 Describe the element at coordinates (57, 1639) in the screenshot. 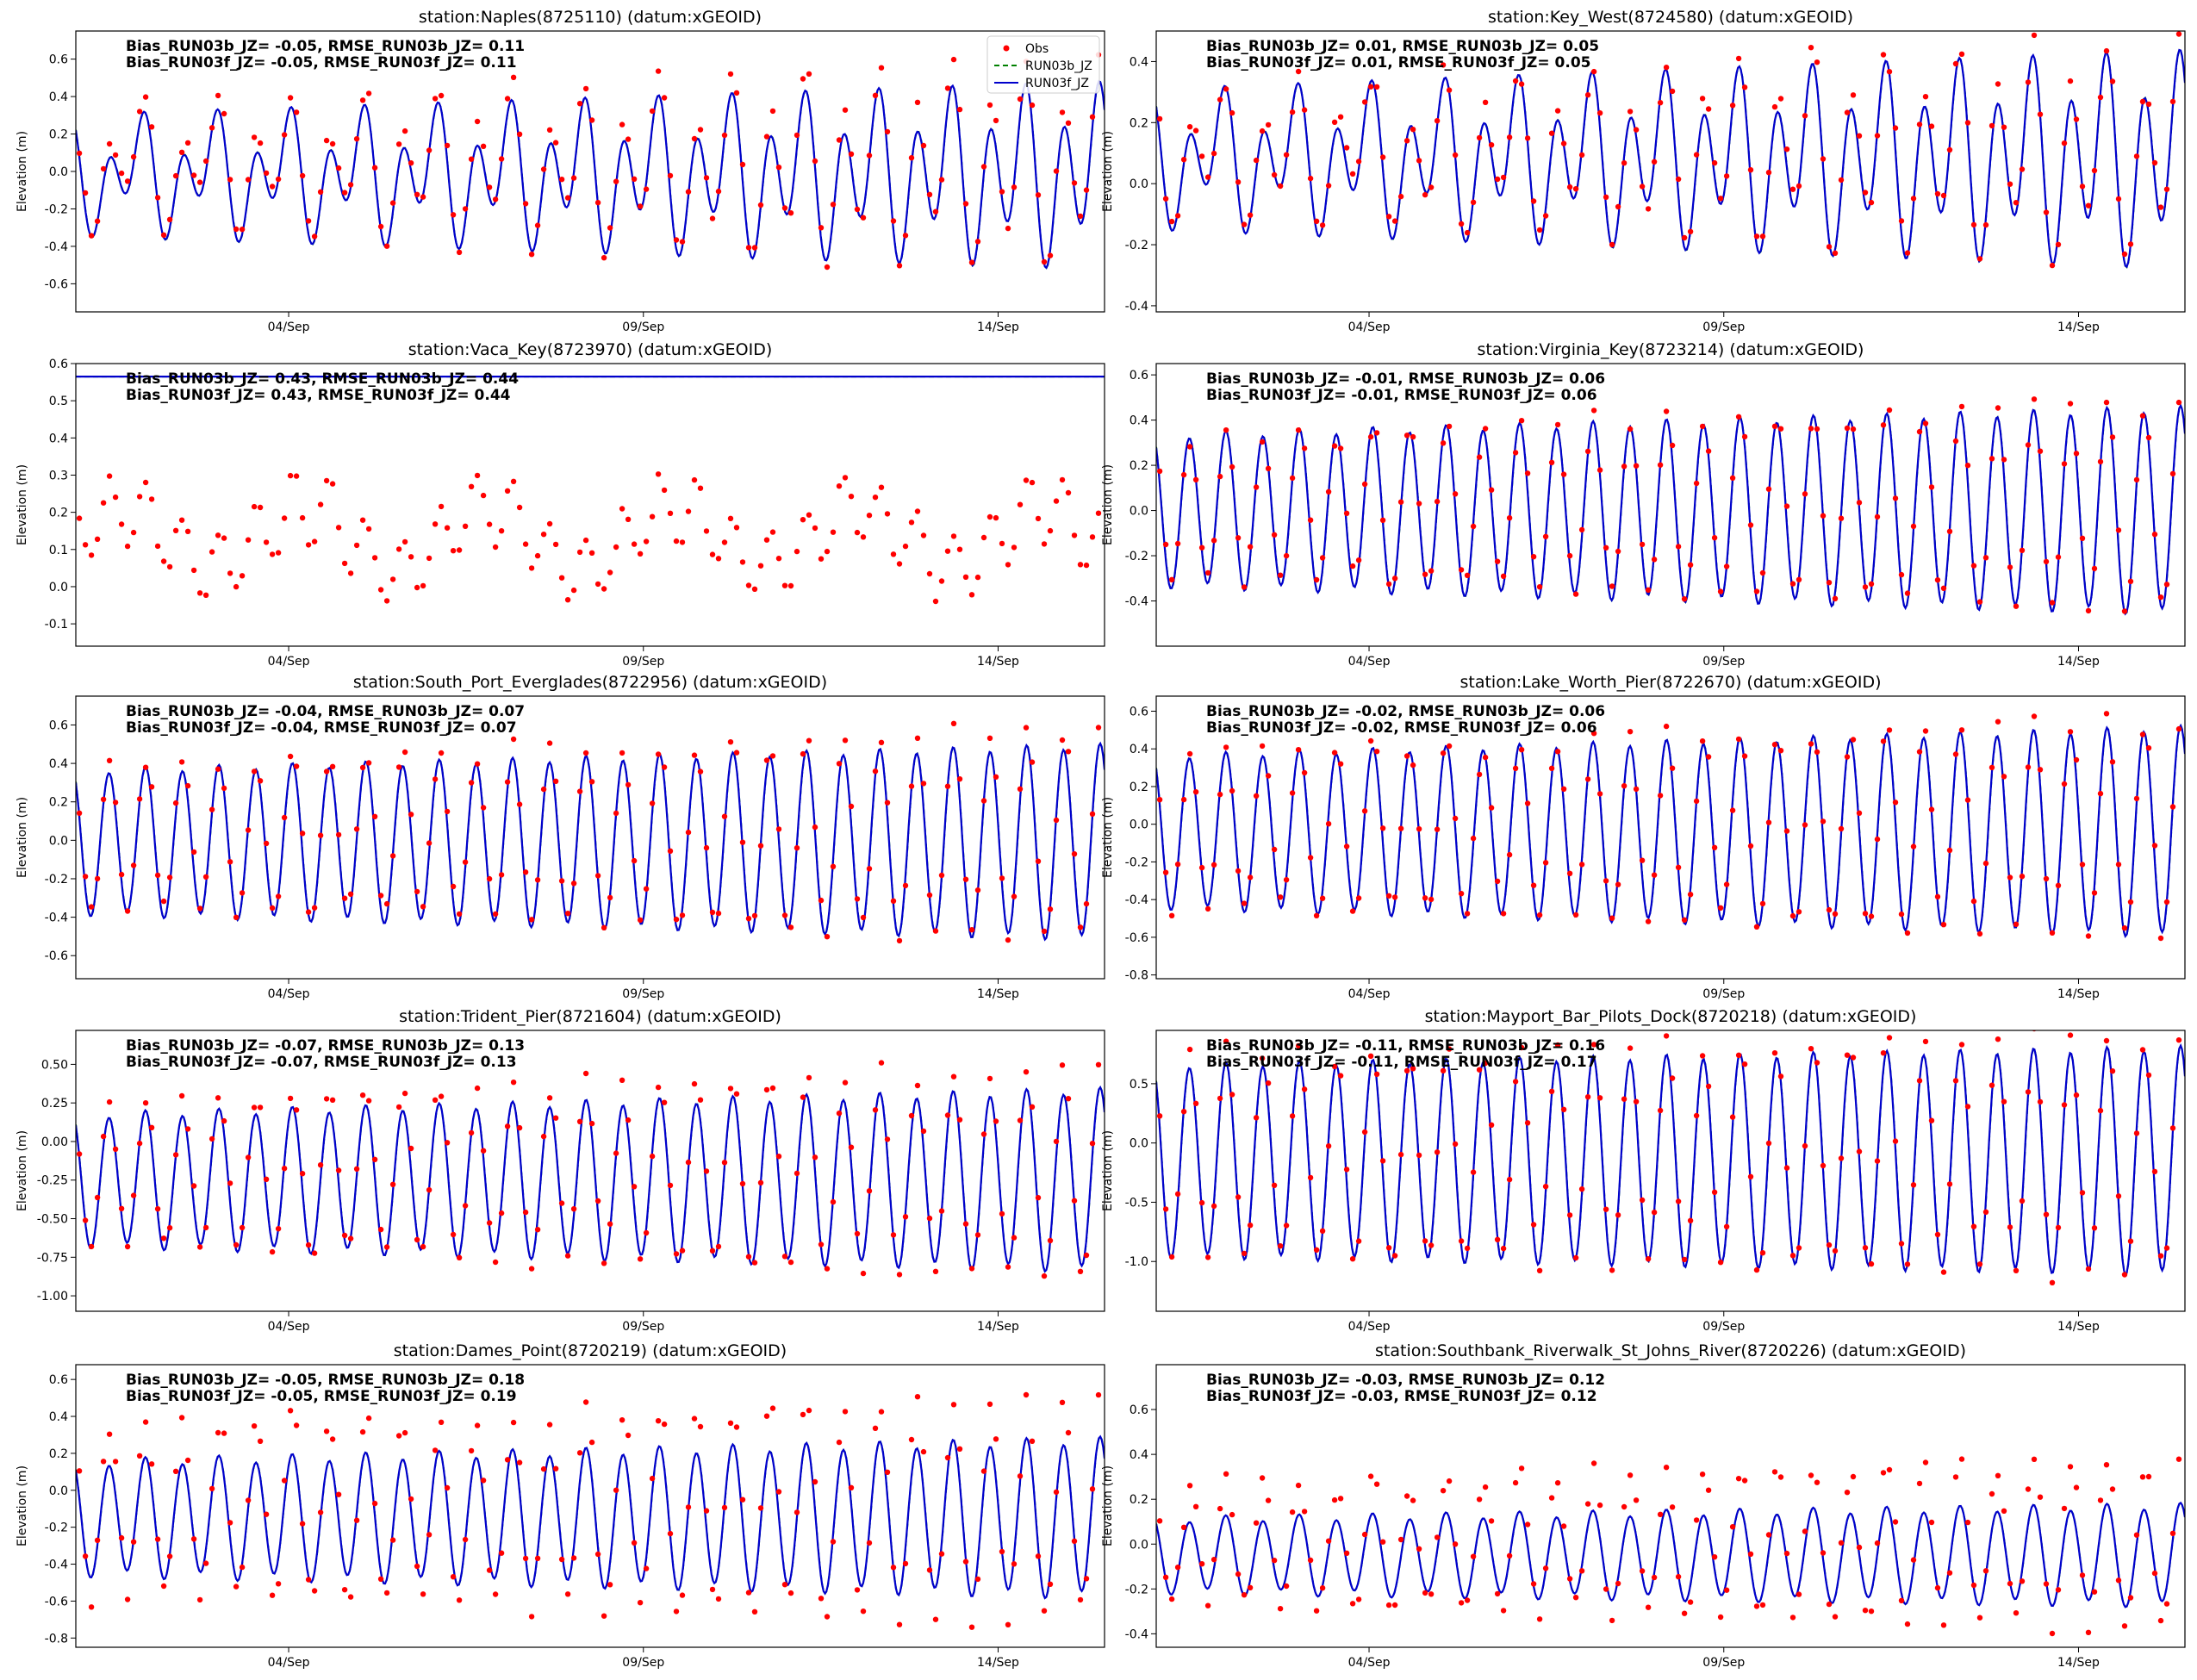

I see `y-tick-label: -0.8` at that location.